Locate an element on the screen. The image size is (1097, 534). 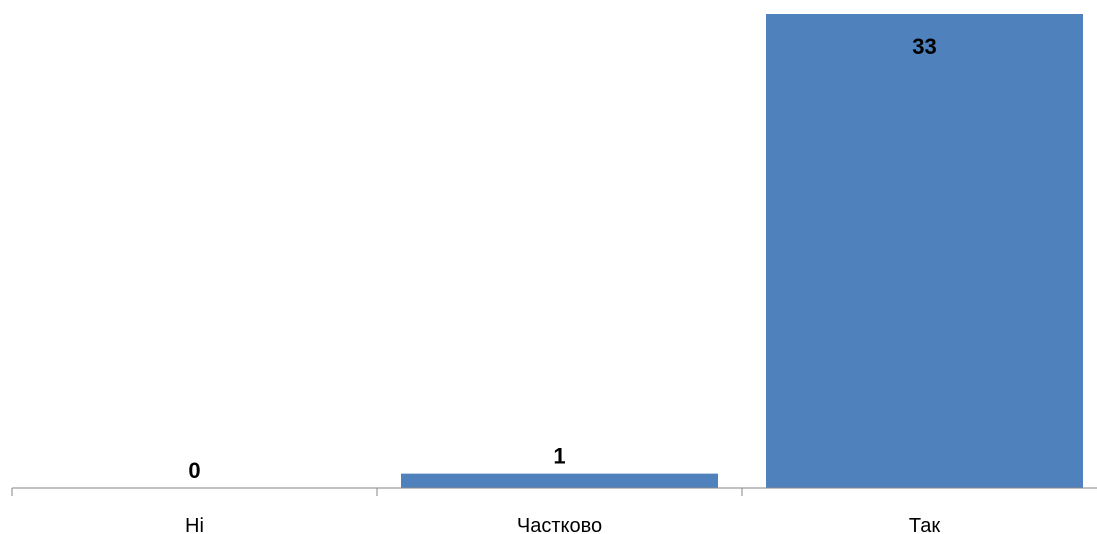
category-label-2: Так is located at coordinates (924, 524).